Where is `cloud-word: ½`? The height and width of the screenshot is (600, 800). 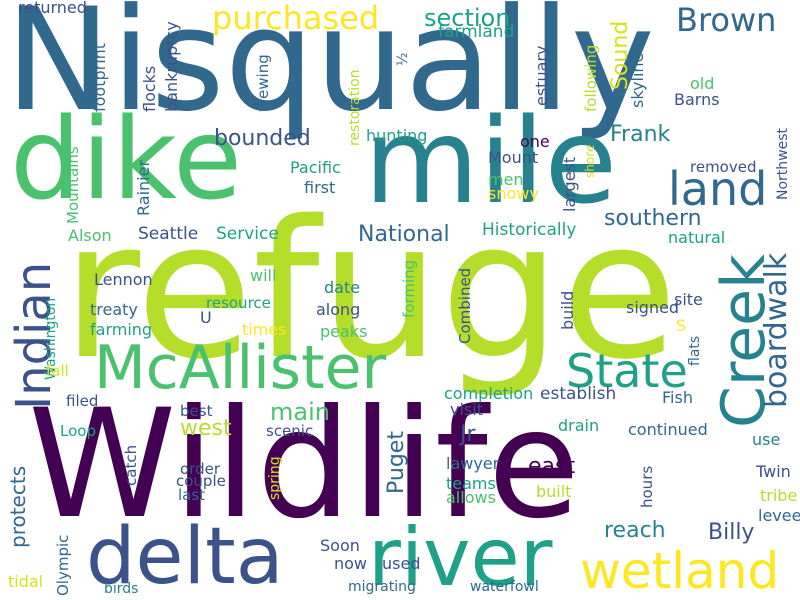
cloud-word: ½ is located at coordinates (403, 59).